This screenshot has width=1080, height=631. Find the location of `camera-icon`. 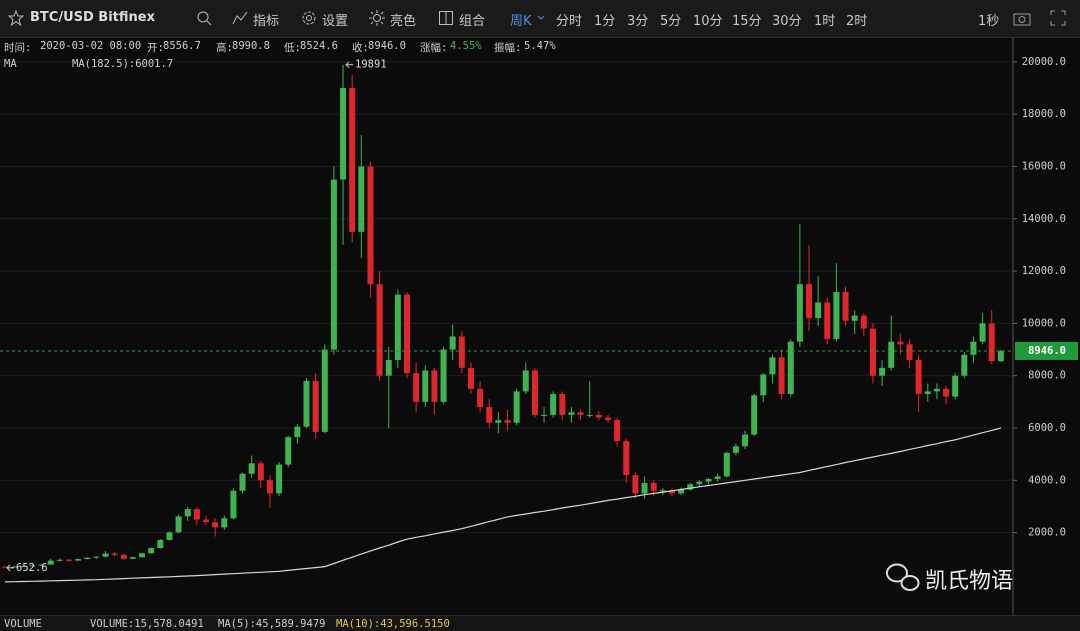

camera-icon is located at coordinates (1022, 18).